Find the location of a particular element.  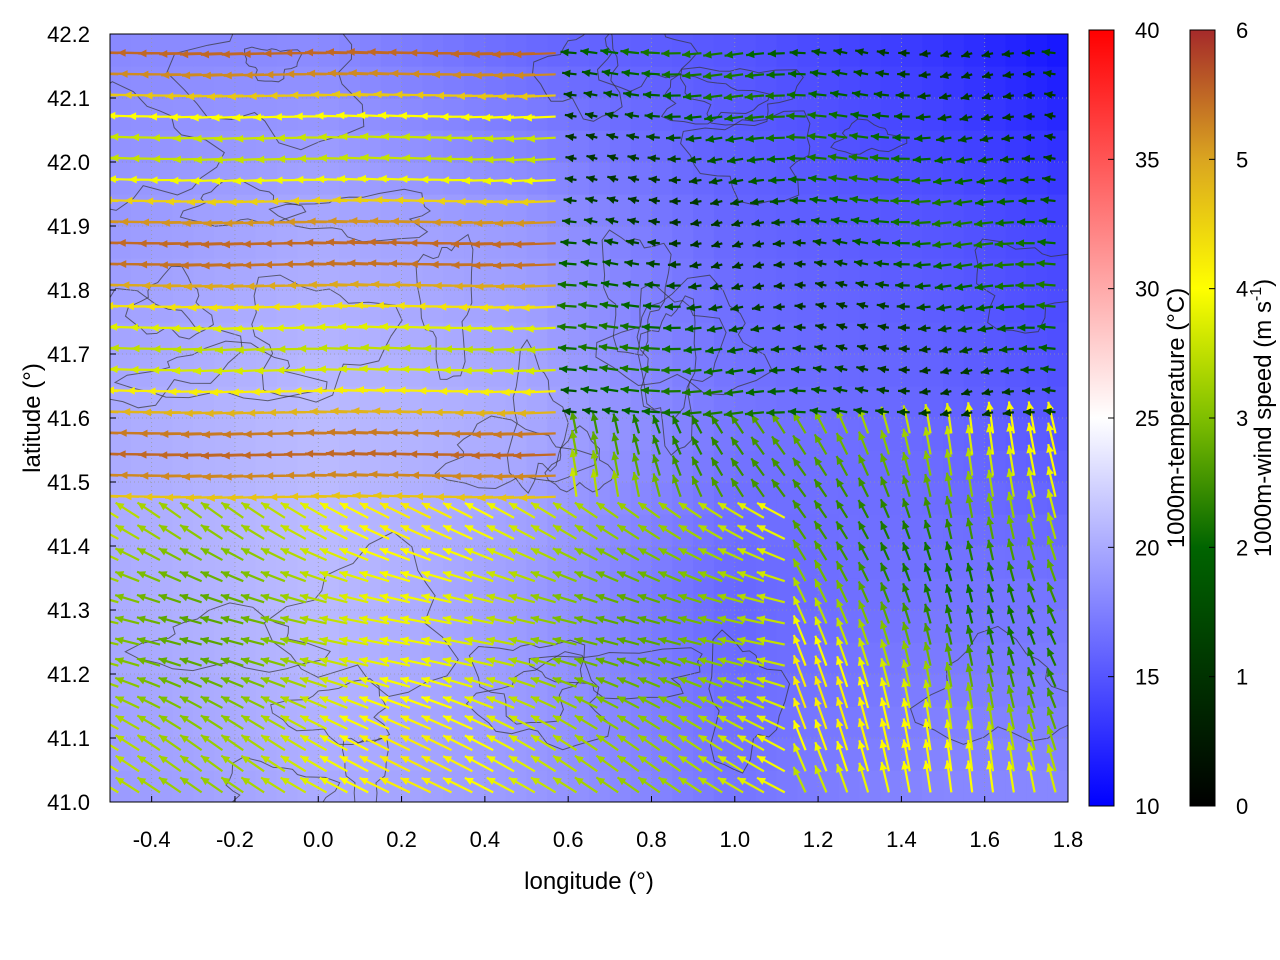

colorbar-tick-label: 2 is located at coordinates (1242, 547).